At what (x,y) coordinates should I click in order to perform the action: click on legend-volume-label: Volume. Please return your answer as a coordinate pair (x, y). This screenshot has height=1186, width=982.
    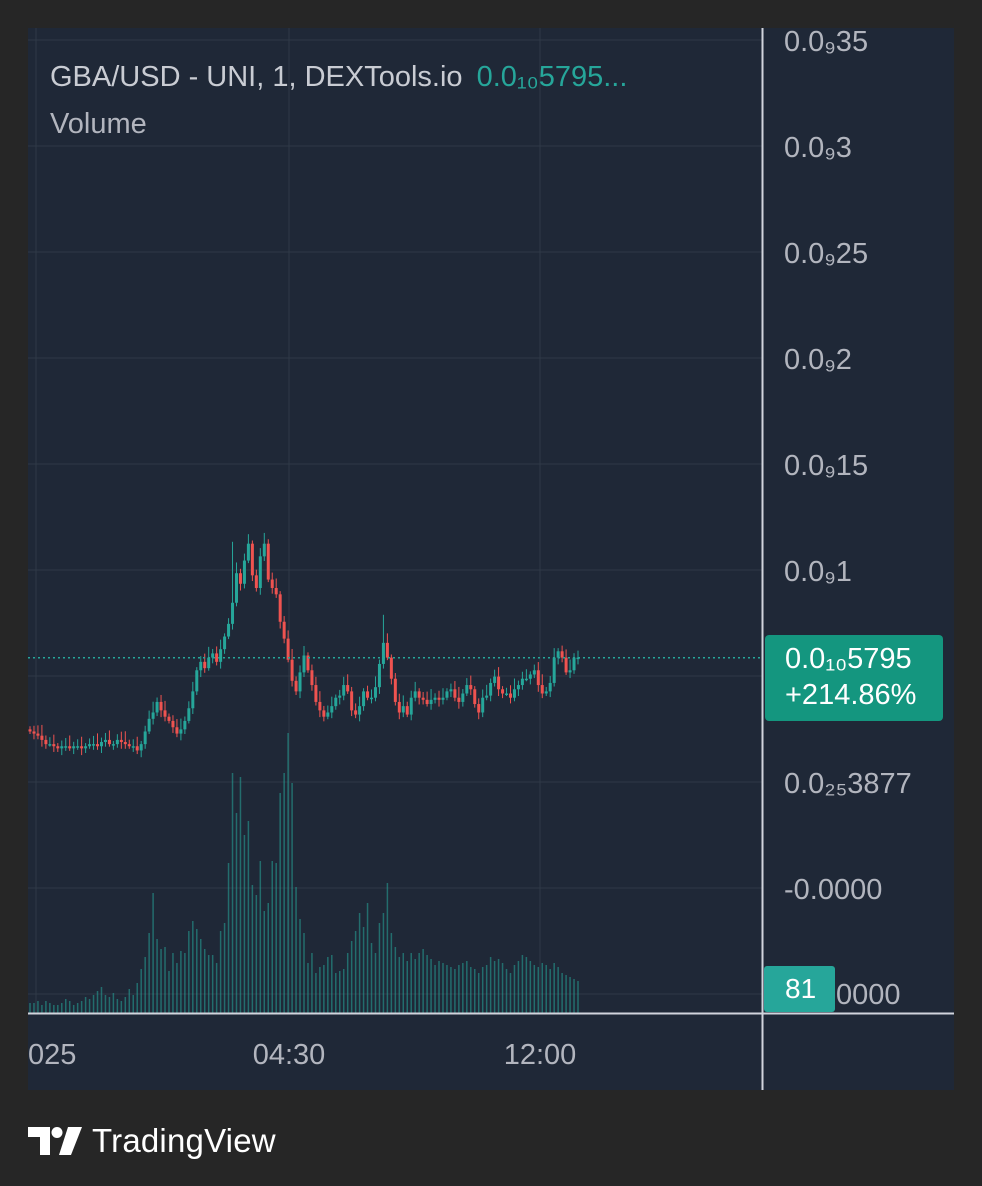
    Looking at the image, I should click on (98, 124).